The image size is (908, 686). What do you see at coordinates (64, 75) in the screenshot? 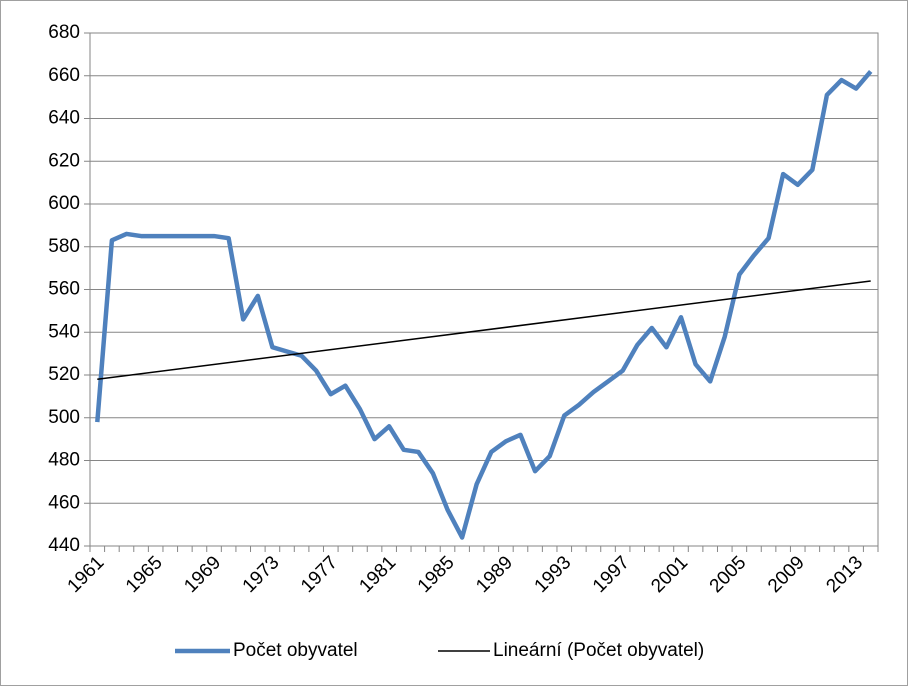
I see `y-tick-label: 660` at bounding box center [64, 75].